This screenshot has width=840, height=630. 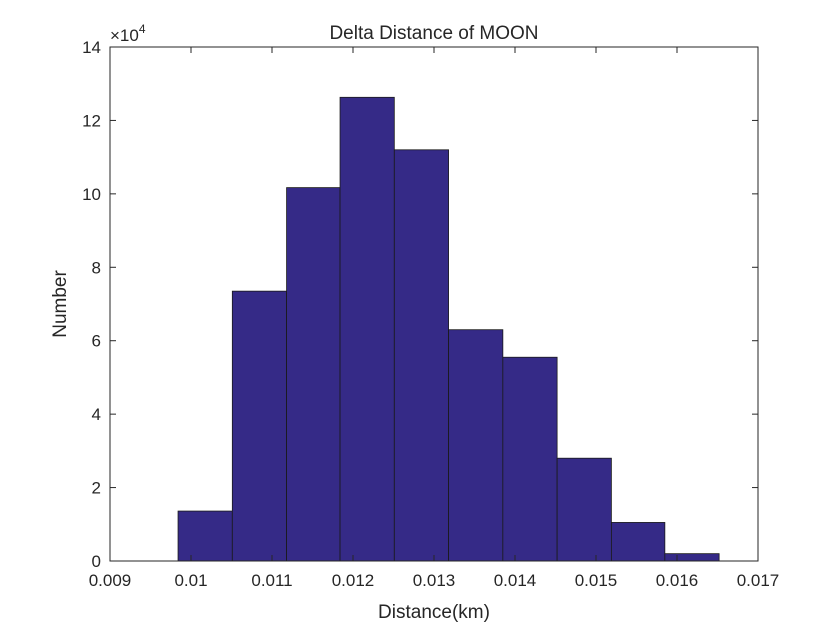 What do you see at coordinates (433, 33) in the screenshot?
I see `chart-title: Delta Distance of MOON` at bounding box center [433, 33].